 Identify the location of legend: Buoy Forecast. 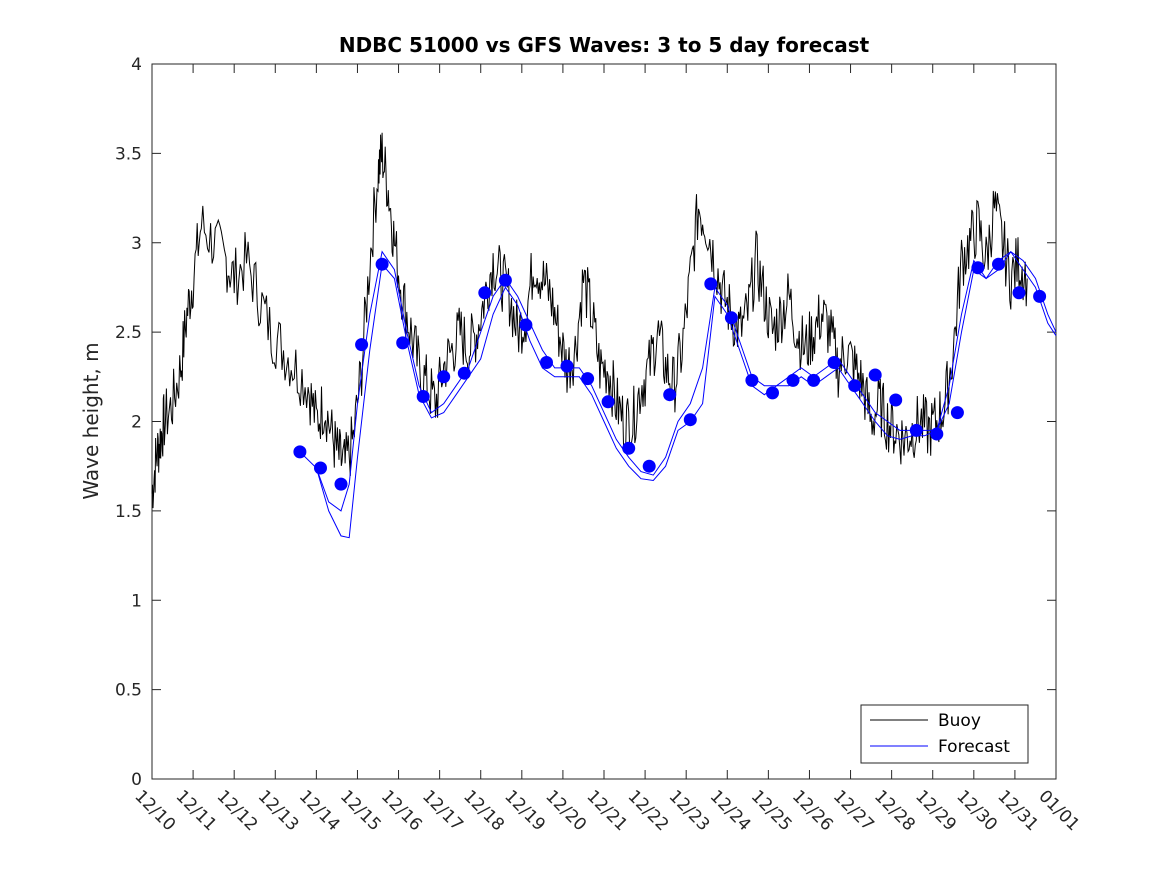
(944, 734).